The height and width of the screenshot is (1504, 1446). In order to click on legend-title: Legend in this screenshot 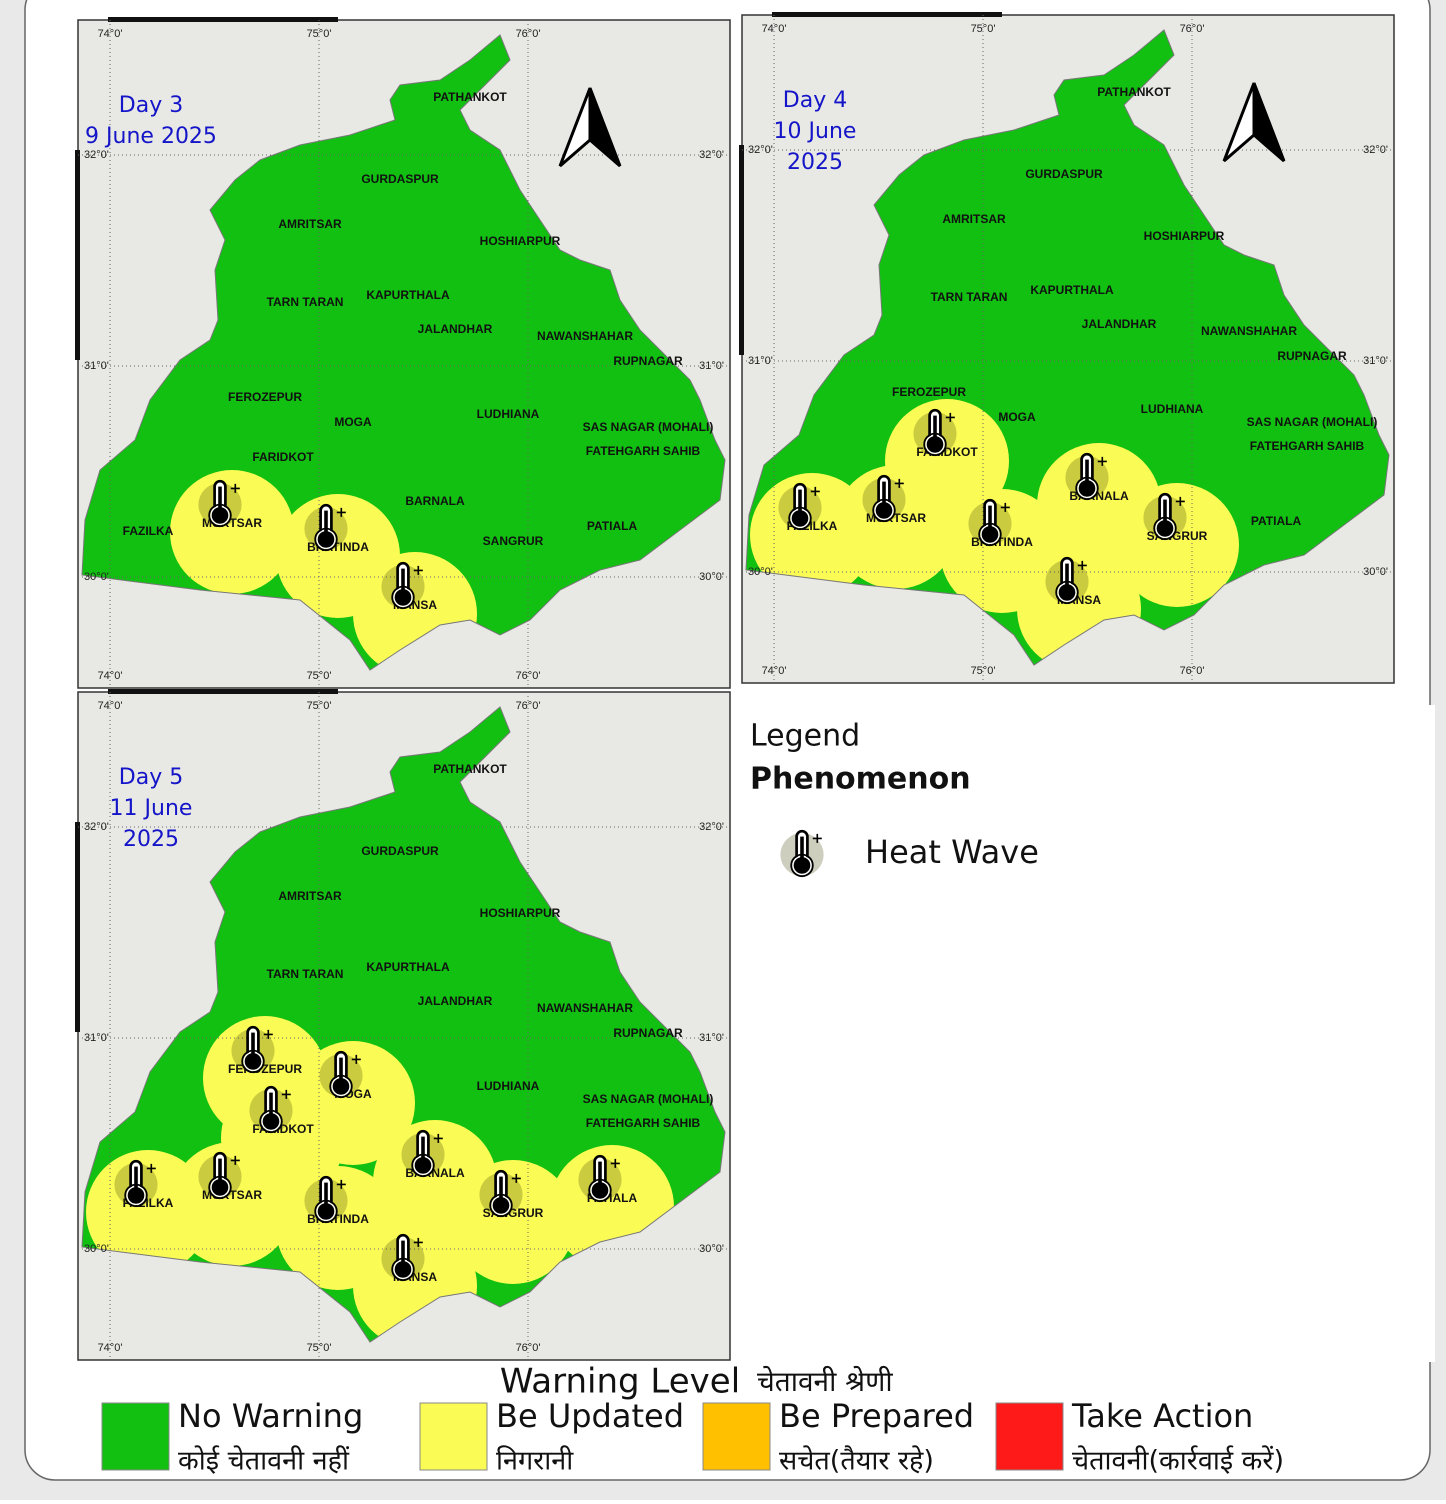, I will do `click(805, 736)`.